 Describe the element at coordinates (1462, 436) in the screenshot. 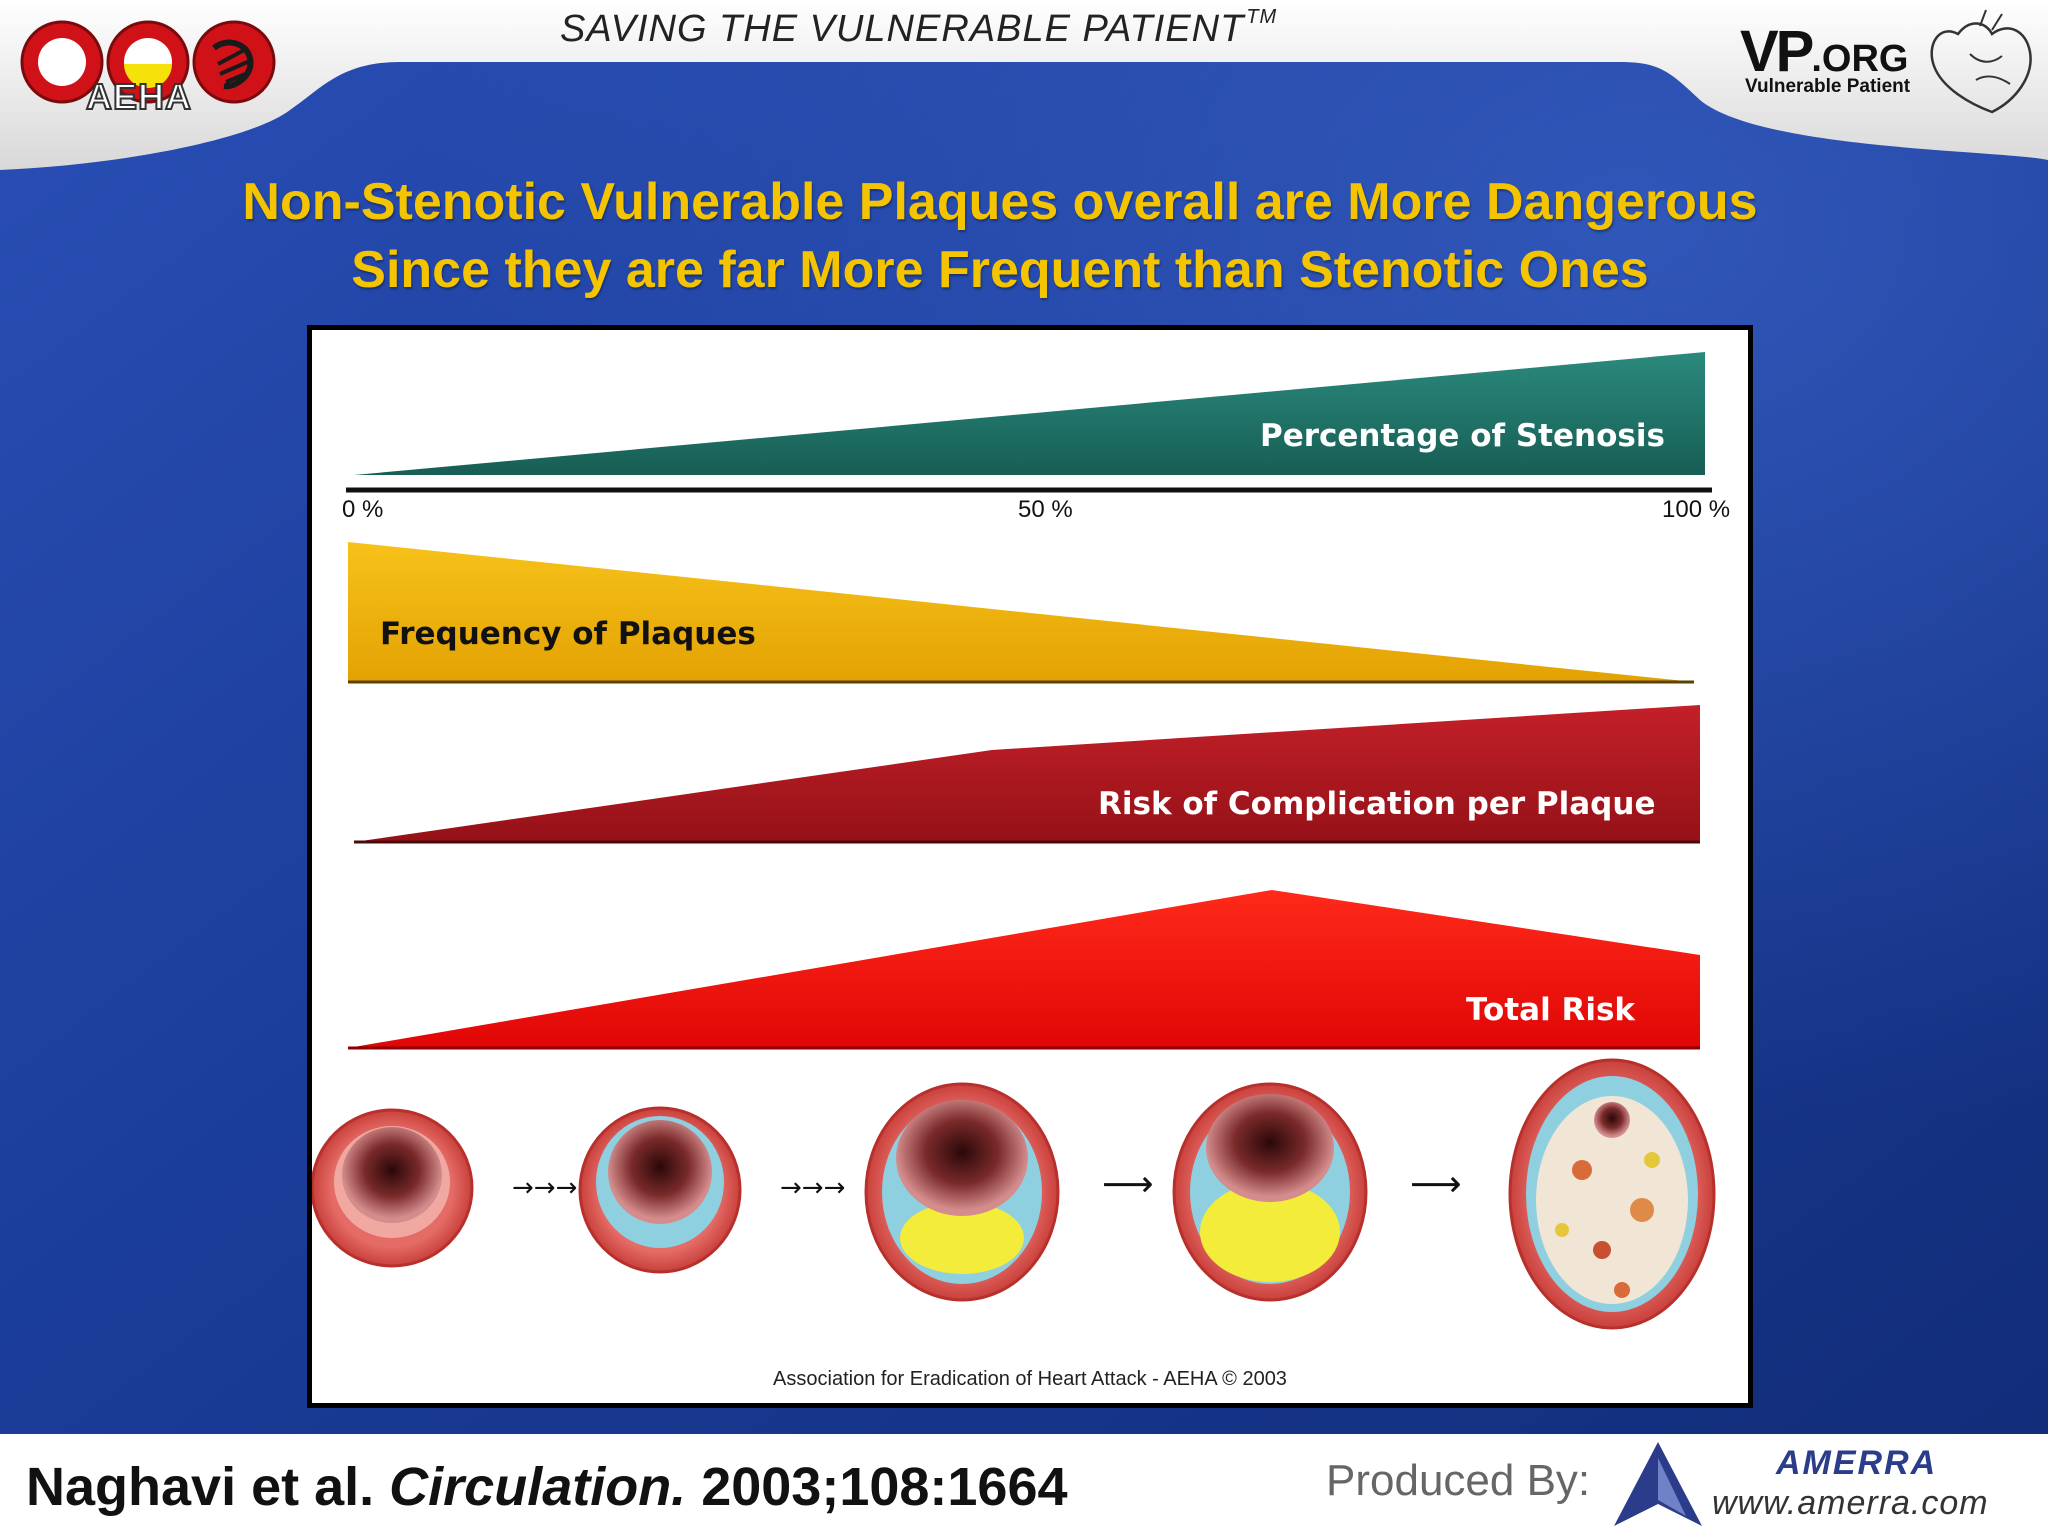

I see `band-label-stenosis: Percentage of Stenosis` at that location.